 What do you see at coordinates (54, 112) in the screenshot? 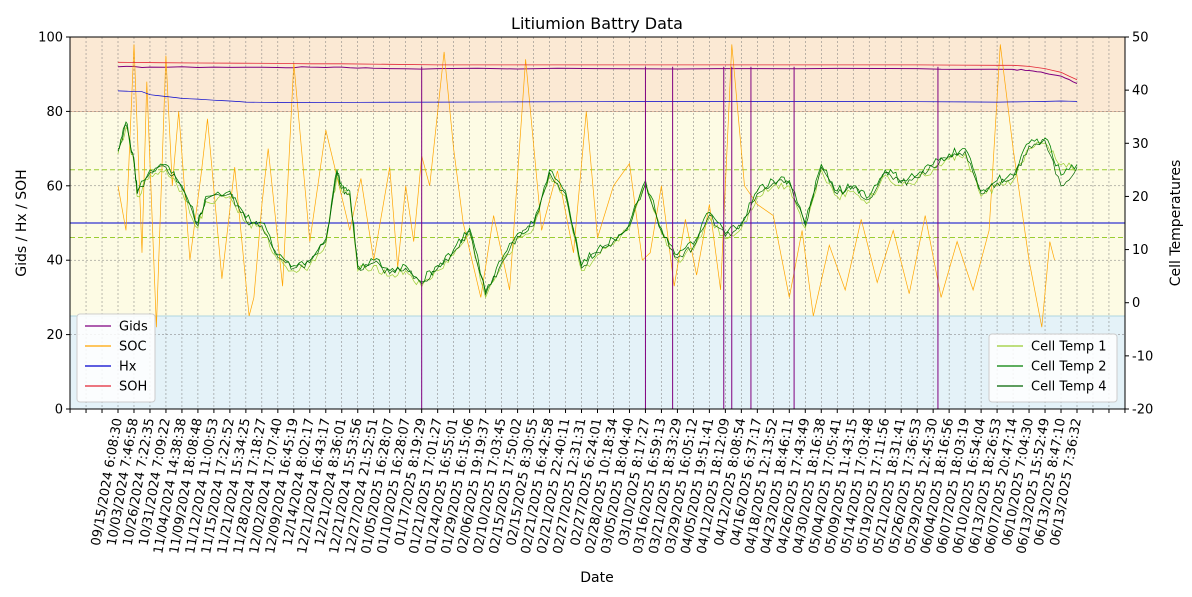
I see `y-tick-label: 80` at bounding box center [54, 112].